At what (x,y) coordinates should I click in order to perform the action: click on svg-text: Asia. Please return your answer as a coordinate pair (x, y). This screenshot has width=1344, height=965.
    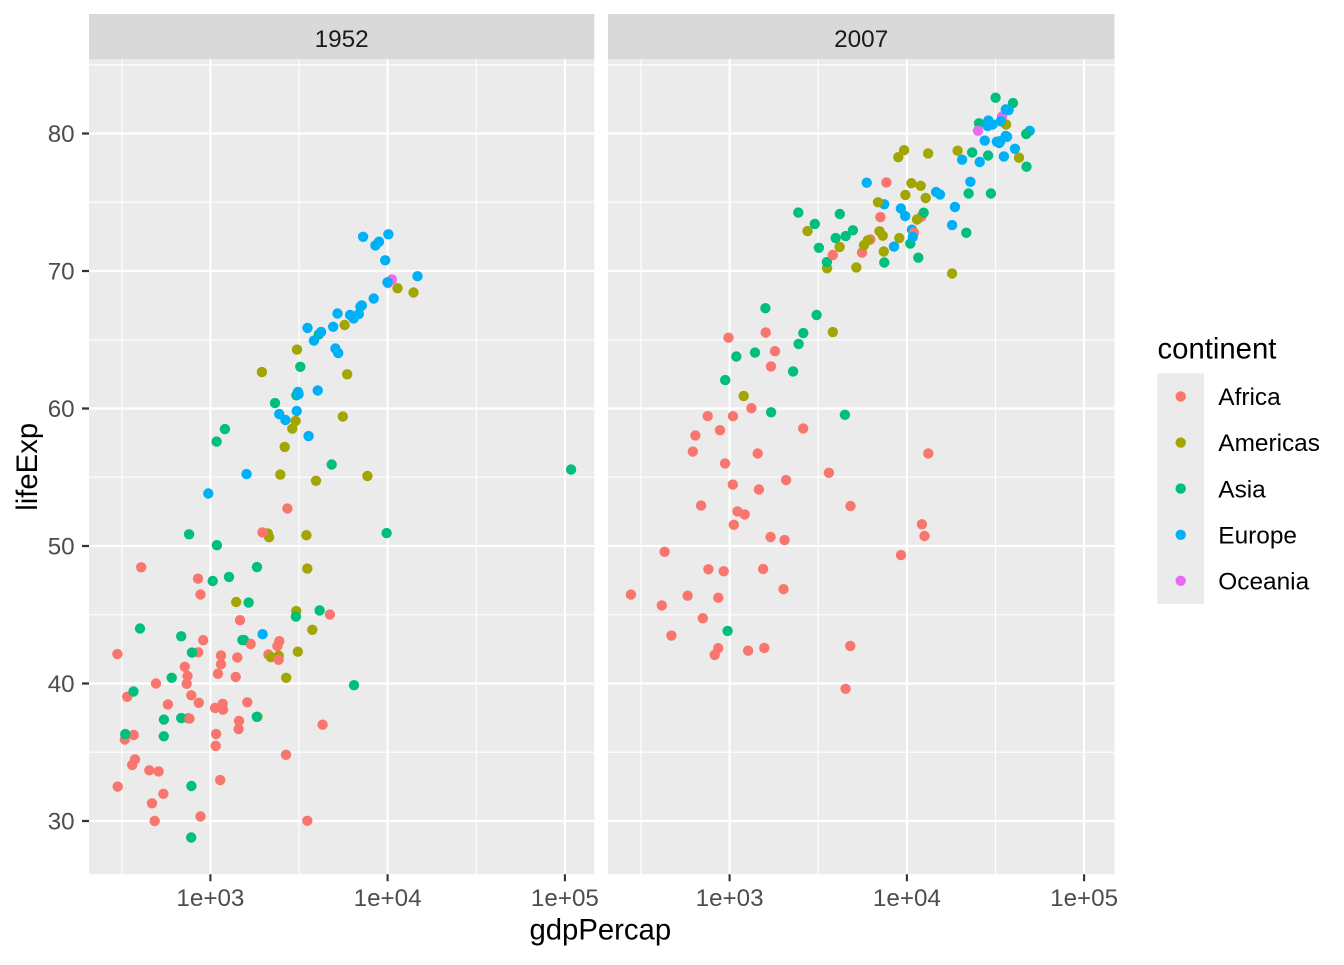
    Looking at the image, I should click on (1242, 489).